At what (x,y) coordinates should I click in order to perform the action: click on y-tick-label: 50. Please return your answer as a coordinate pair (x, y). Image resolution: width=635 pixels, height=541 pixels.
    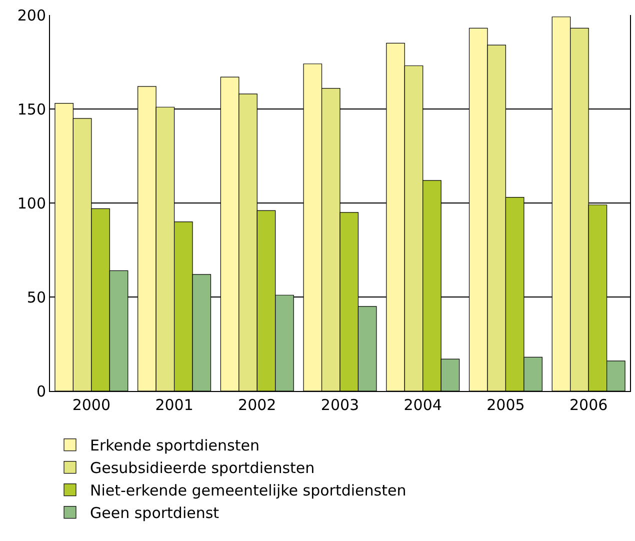
    Looking at the image, I should click on (36, 297).